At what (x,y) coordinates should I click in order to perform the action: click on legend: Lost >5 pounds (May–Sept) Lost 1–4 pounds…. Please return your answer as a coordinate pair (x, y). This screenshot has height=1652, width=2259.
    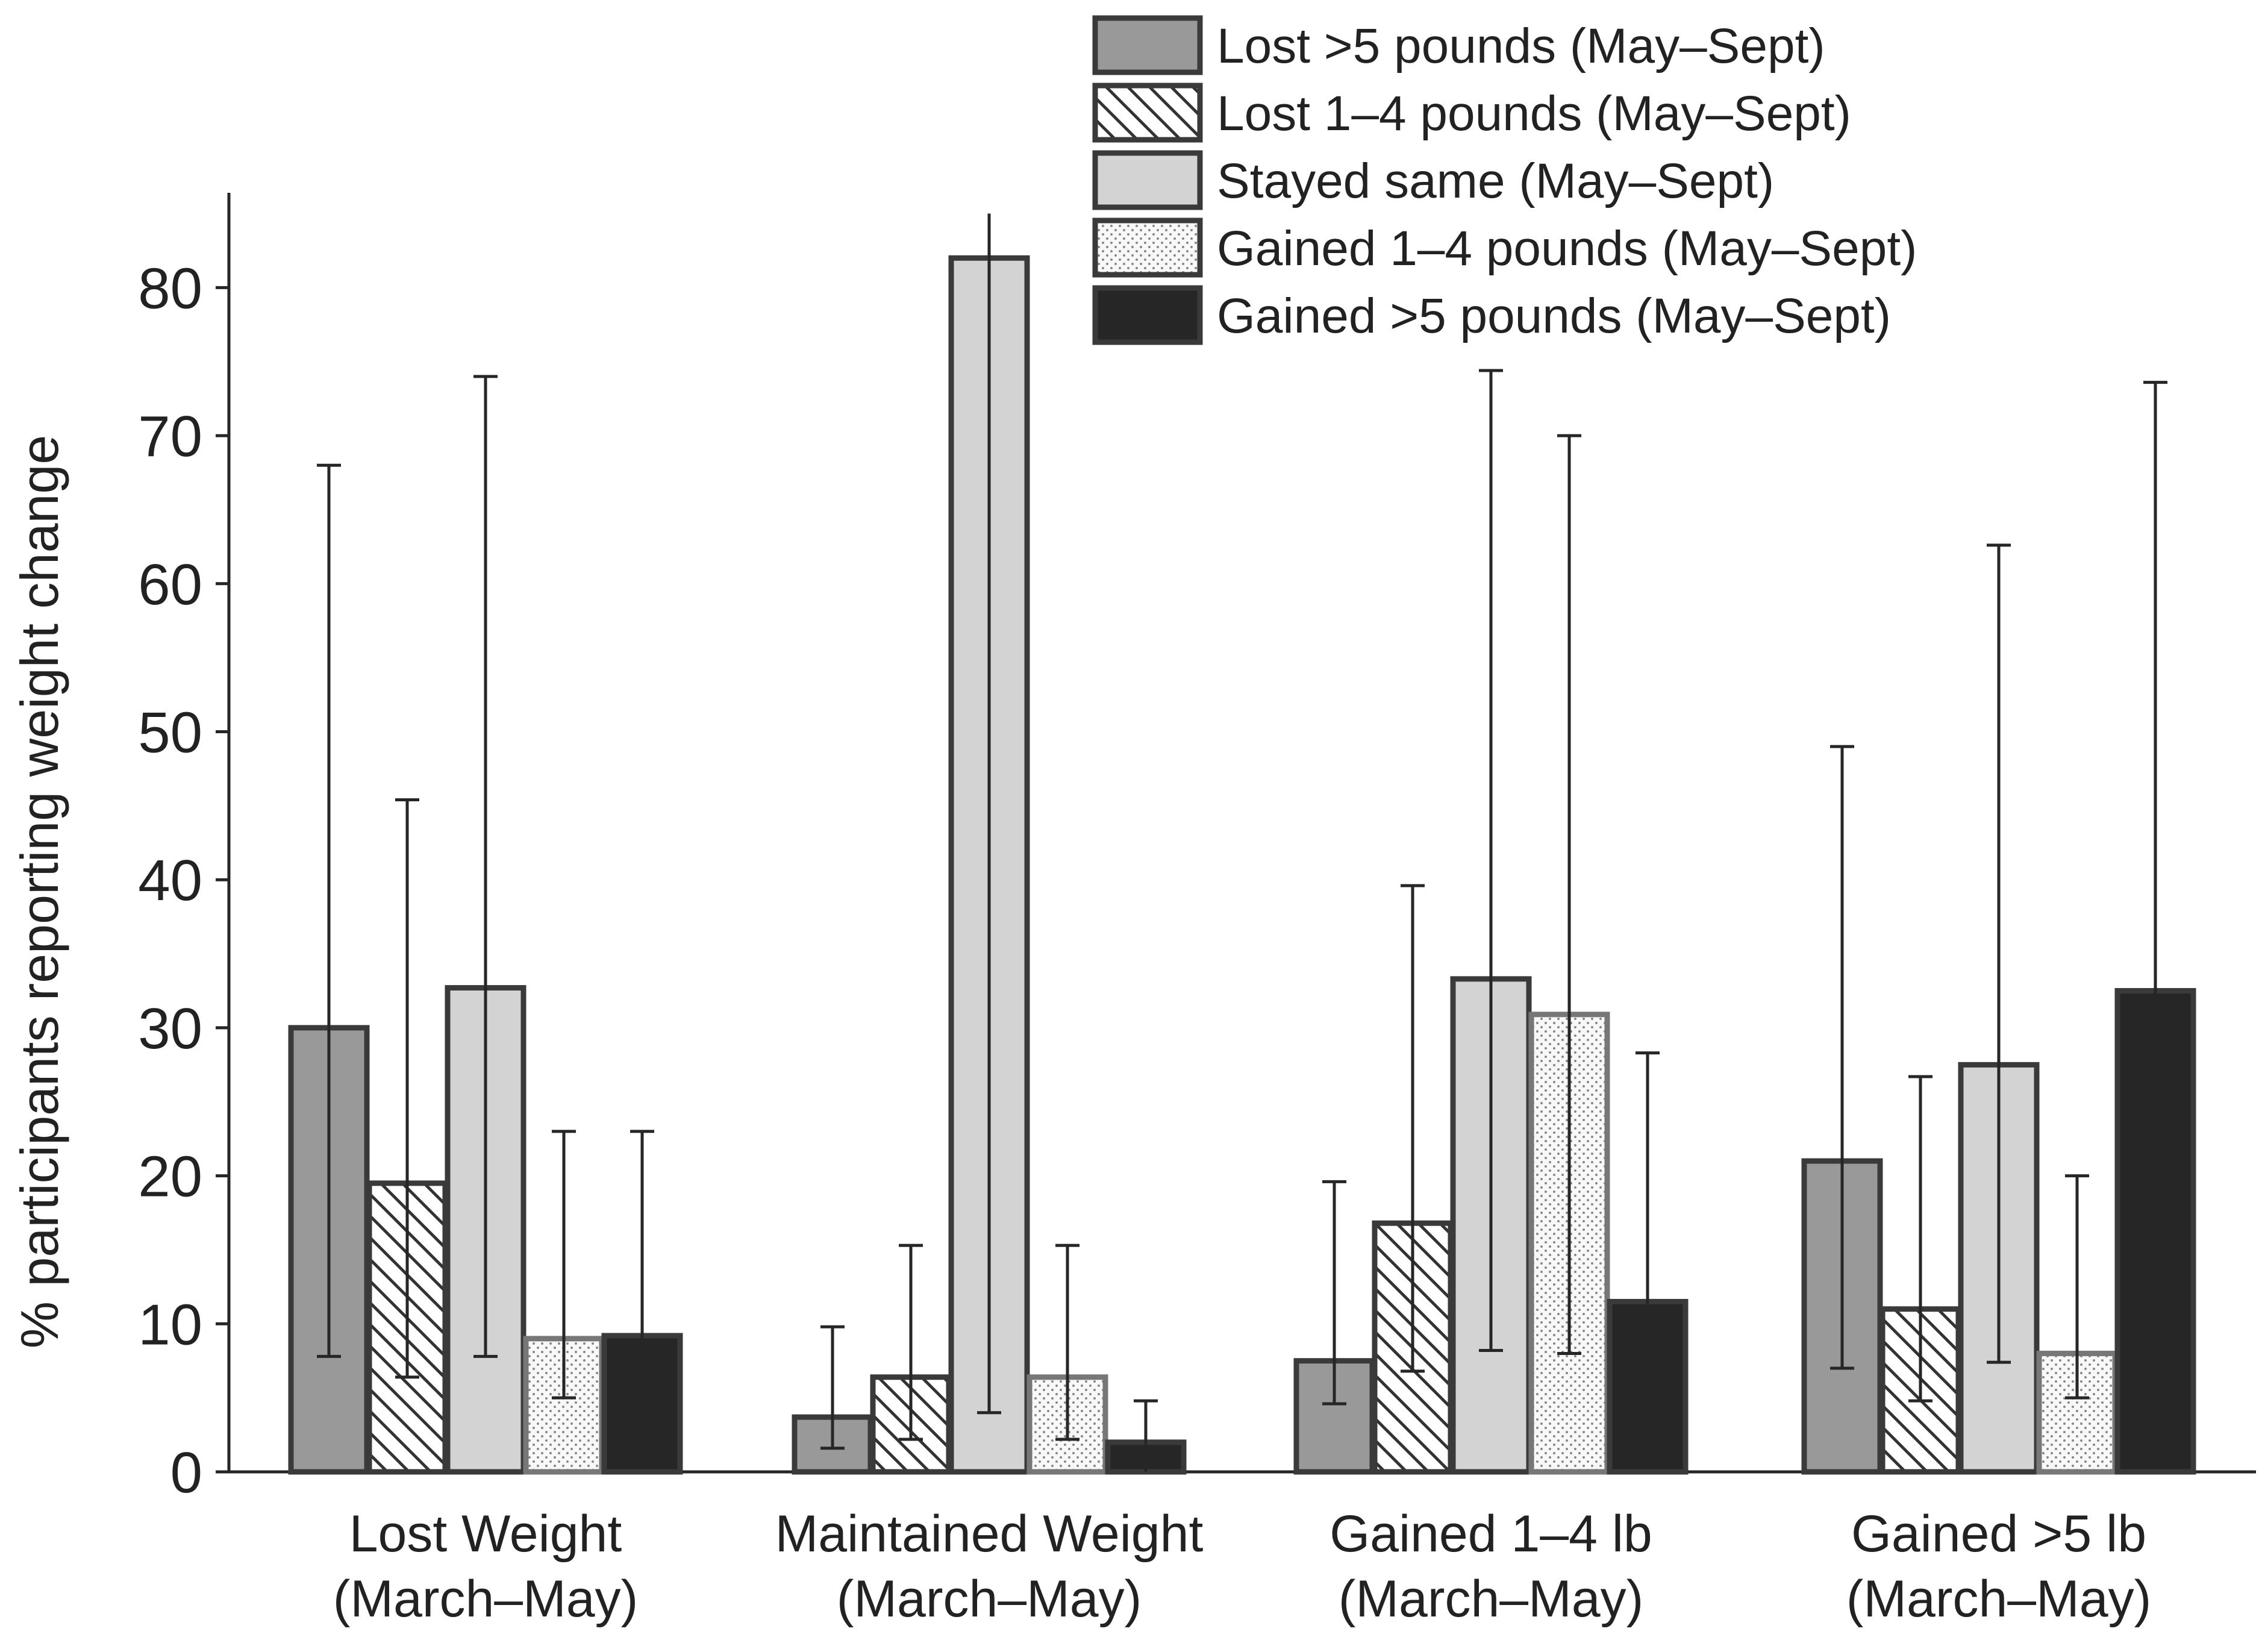
    Looking at the image, I should click on (1505, 180).